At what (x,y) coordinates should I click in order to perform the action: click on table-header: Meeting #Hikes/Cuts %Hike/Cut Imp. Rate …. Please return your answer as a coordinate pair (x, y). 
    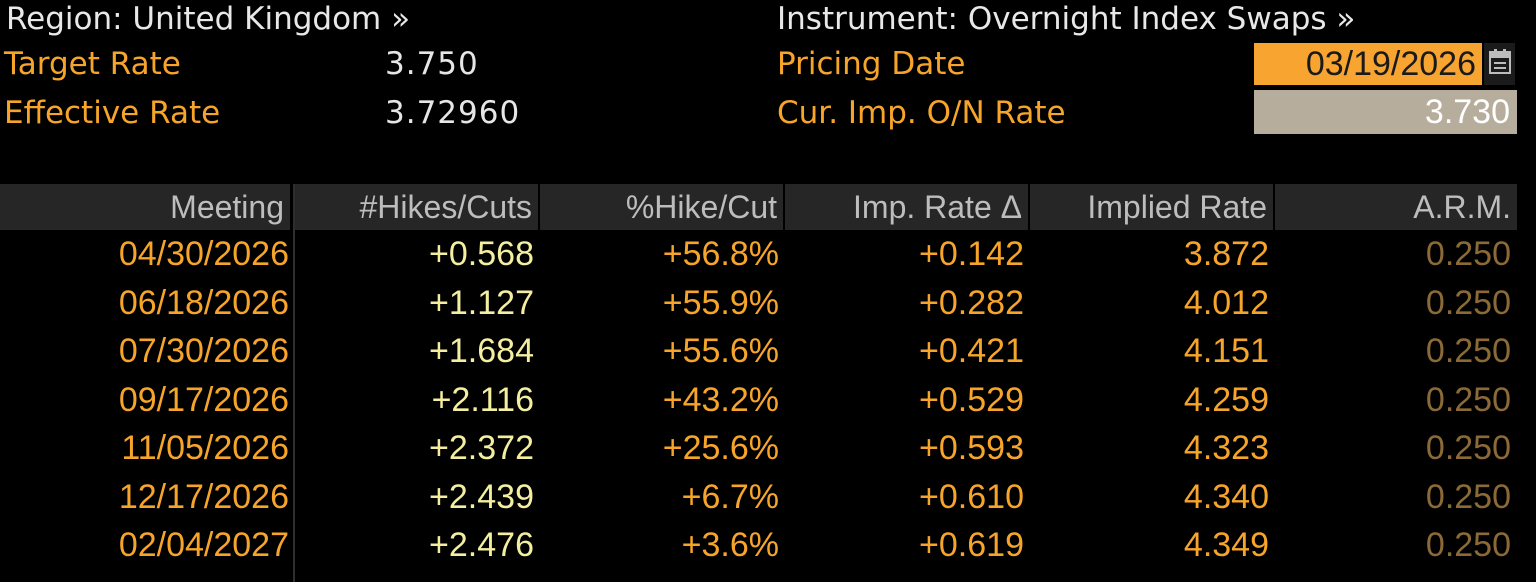
    Looking at the image, I should click on (758, 207).